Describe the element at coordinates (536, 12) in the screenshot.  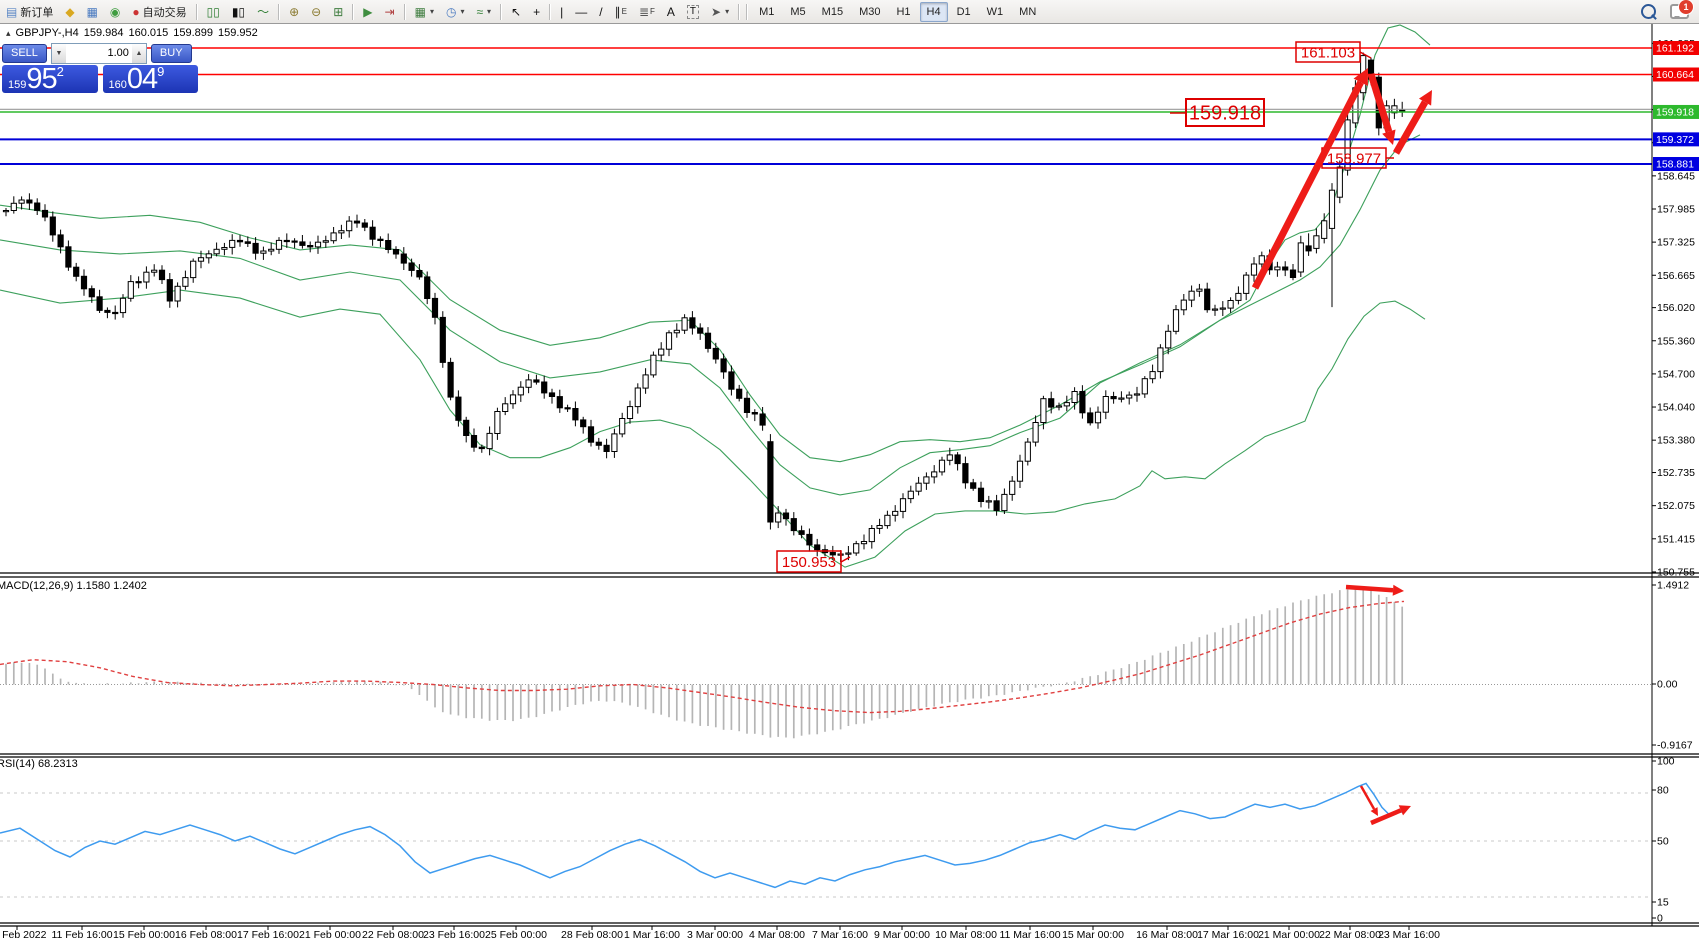
I see `crosshair-icon: +` at that location.